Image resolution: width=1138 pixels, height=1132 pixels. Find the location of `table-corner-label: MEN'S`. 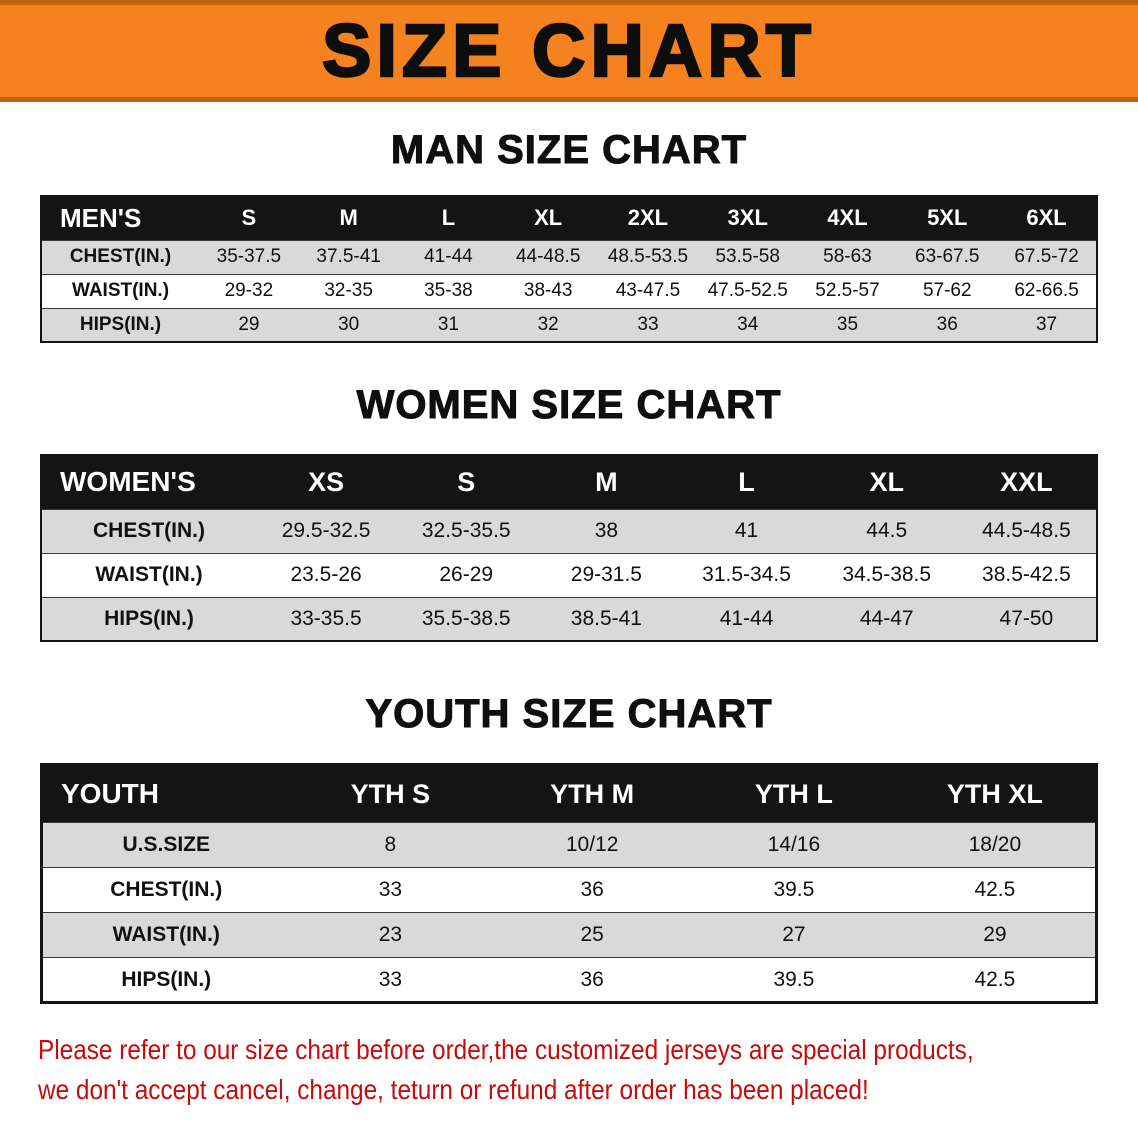

table-corner-label: MEN'S is located at coordinates (120, 218).